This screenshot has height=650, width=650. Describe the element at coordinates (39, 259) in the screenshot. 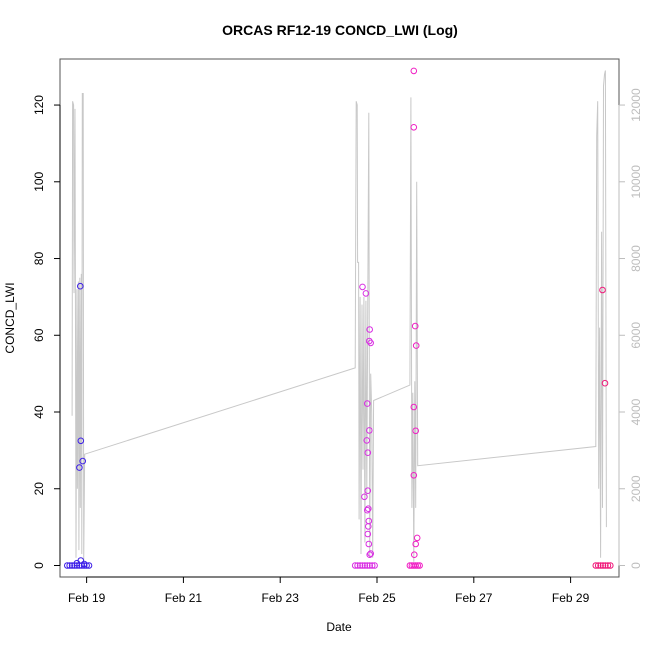

I see `y-tick-label: 80` at that location.